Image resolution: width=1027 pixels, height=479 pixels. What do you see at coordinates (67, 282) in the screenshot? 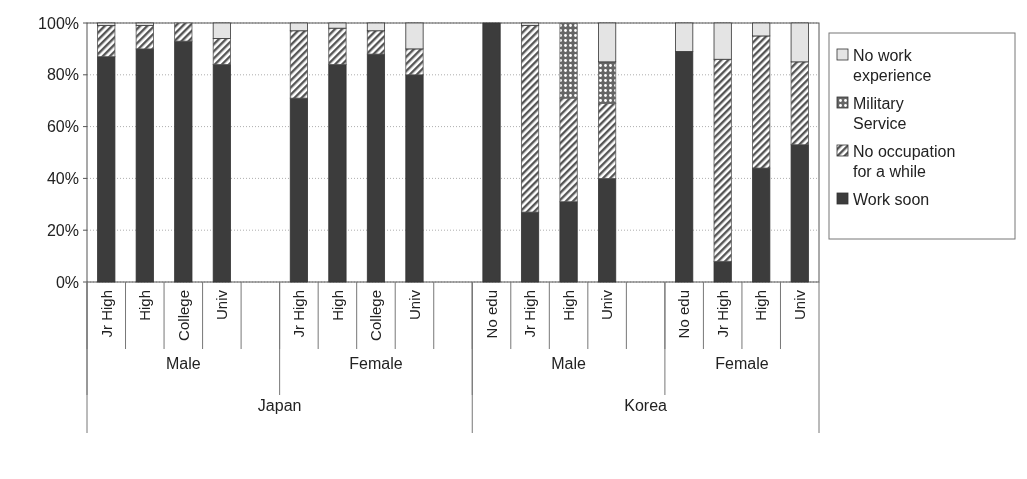
I see `y-tick-label: 0%` at bounding box center [67, 282].